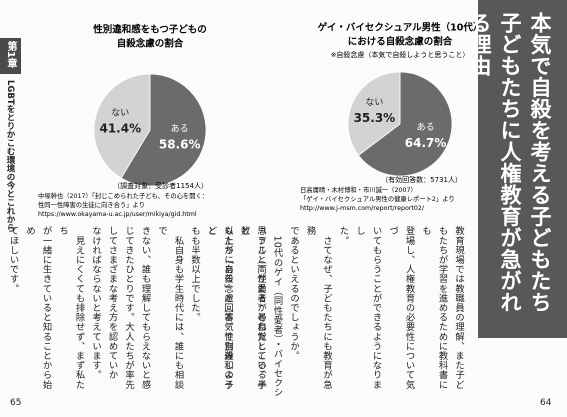 The width and height of the screenshot is (567, 417). I want to click on text-column: てほしいです。, so click(13, 260).